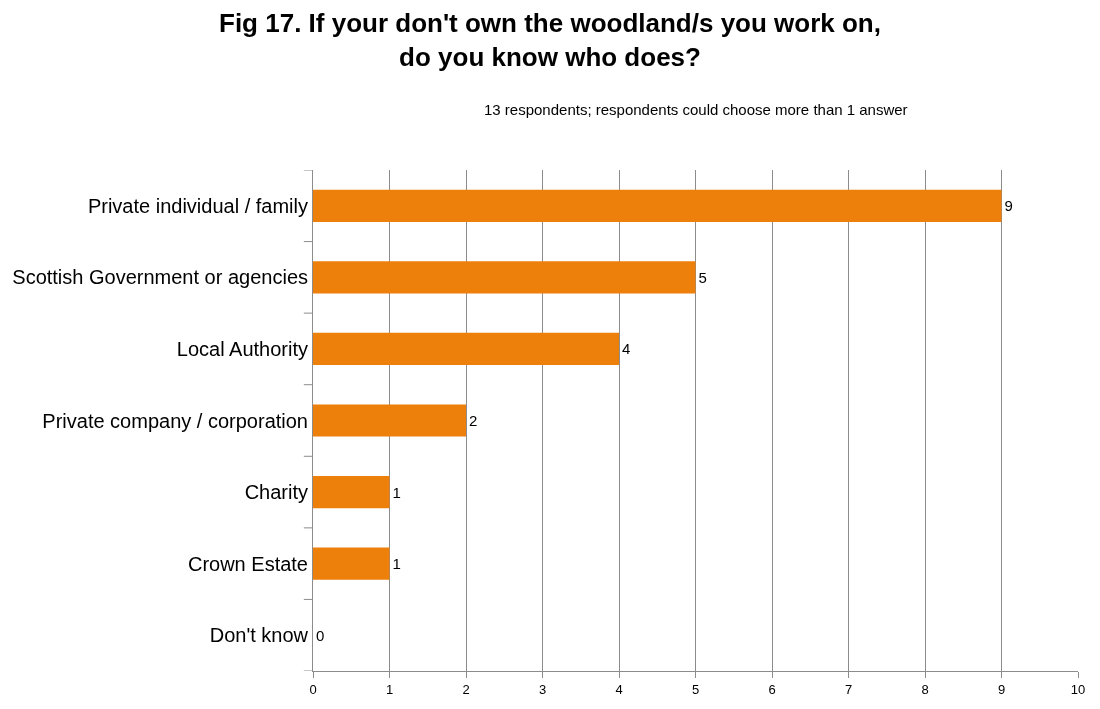 The width and height of the screenshot is (1100, 709). What do you see at coordinates (1078, 689) in the screenshot?
I see `x-tick-label: 10` at bounding box center [1078, 689].